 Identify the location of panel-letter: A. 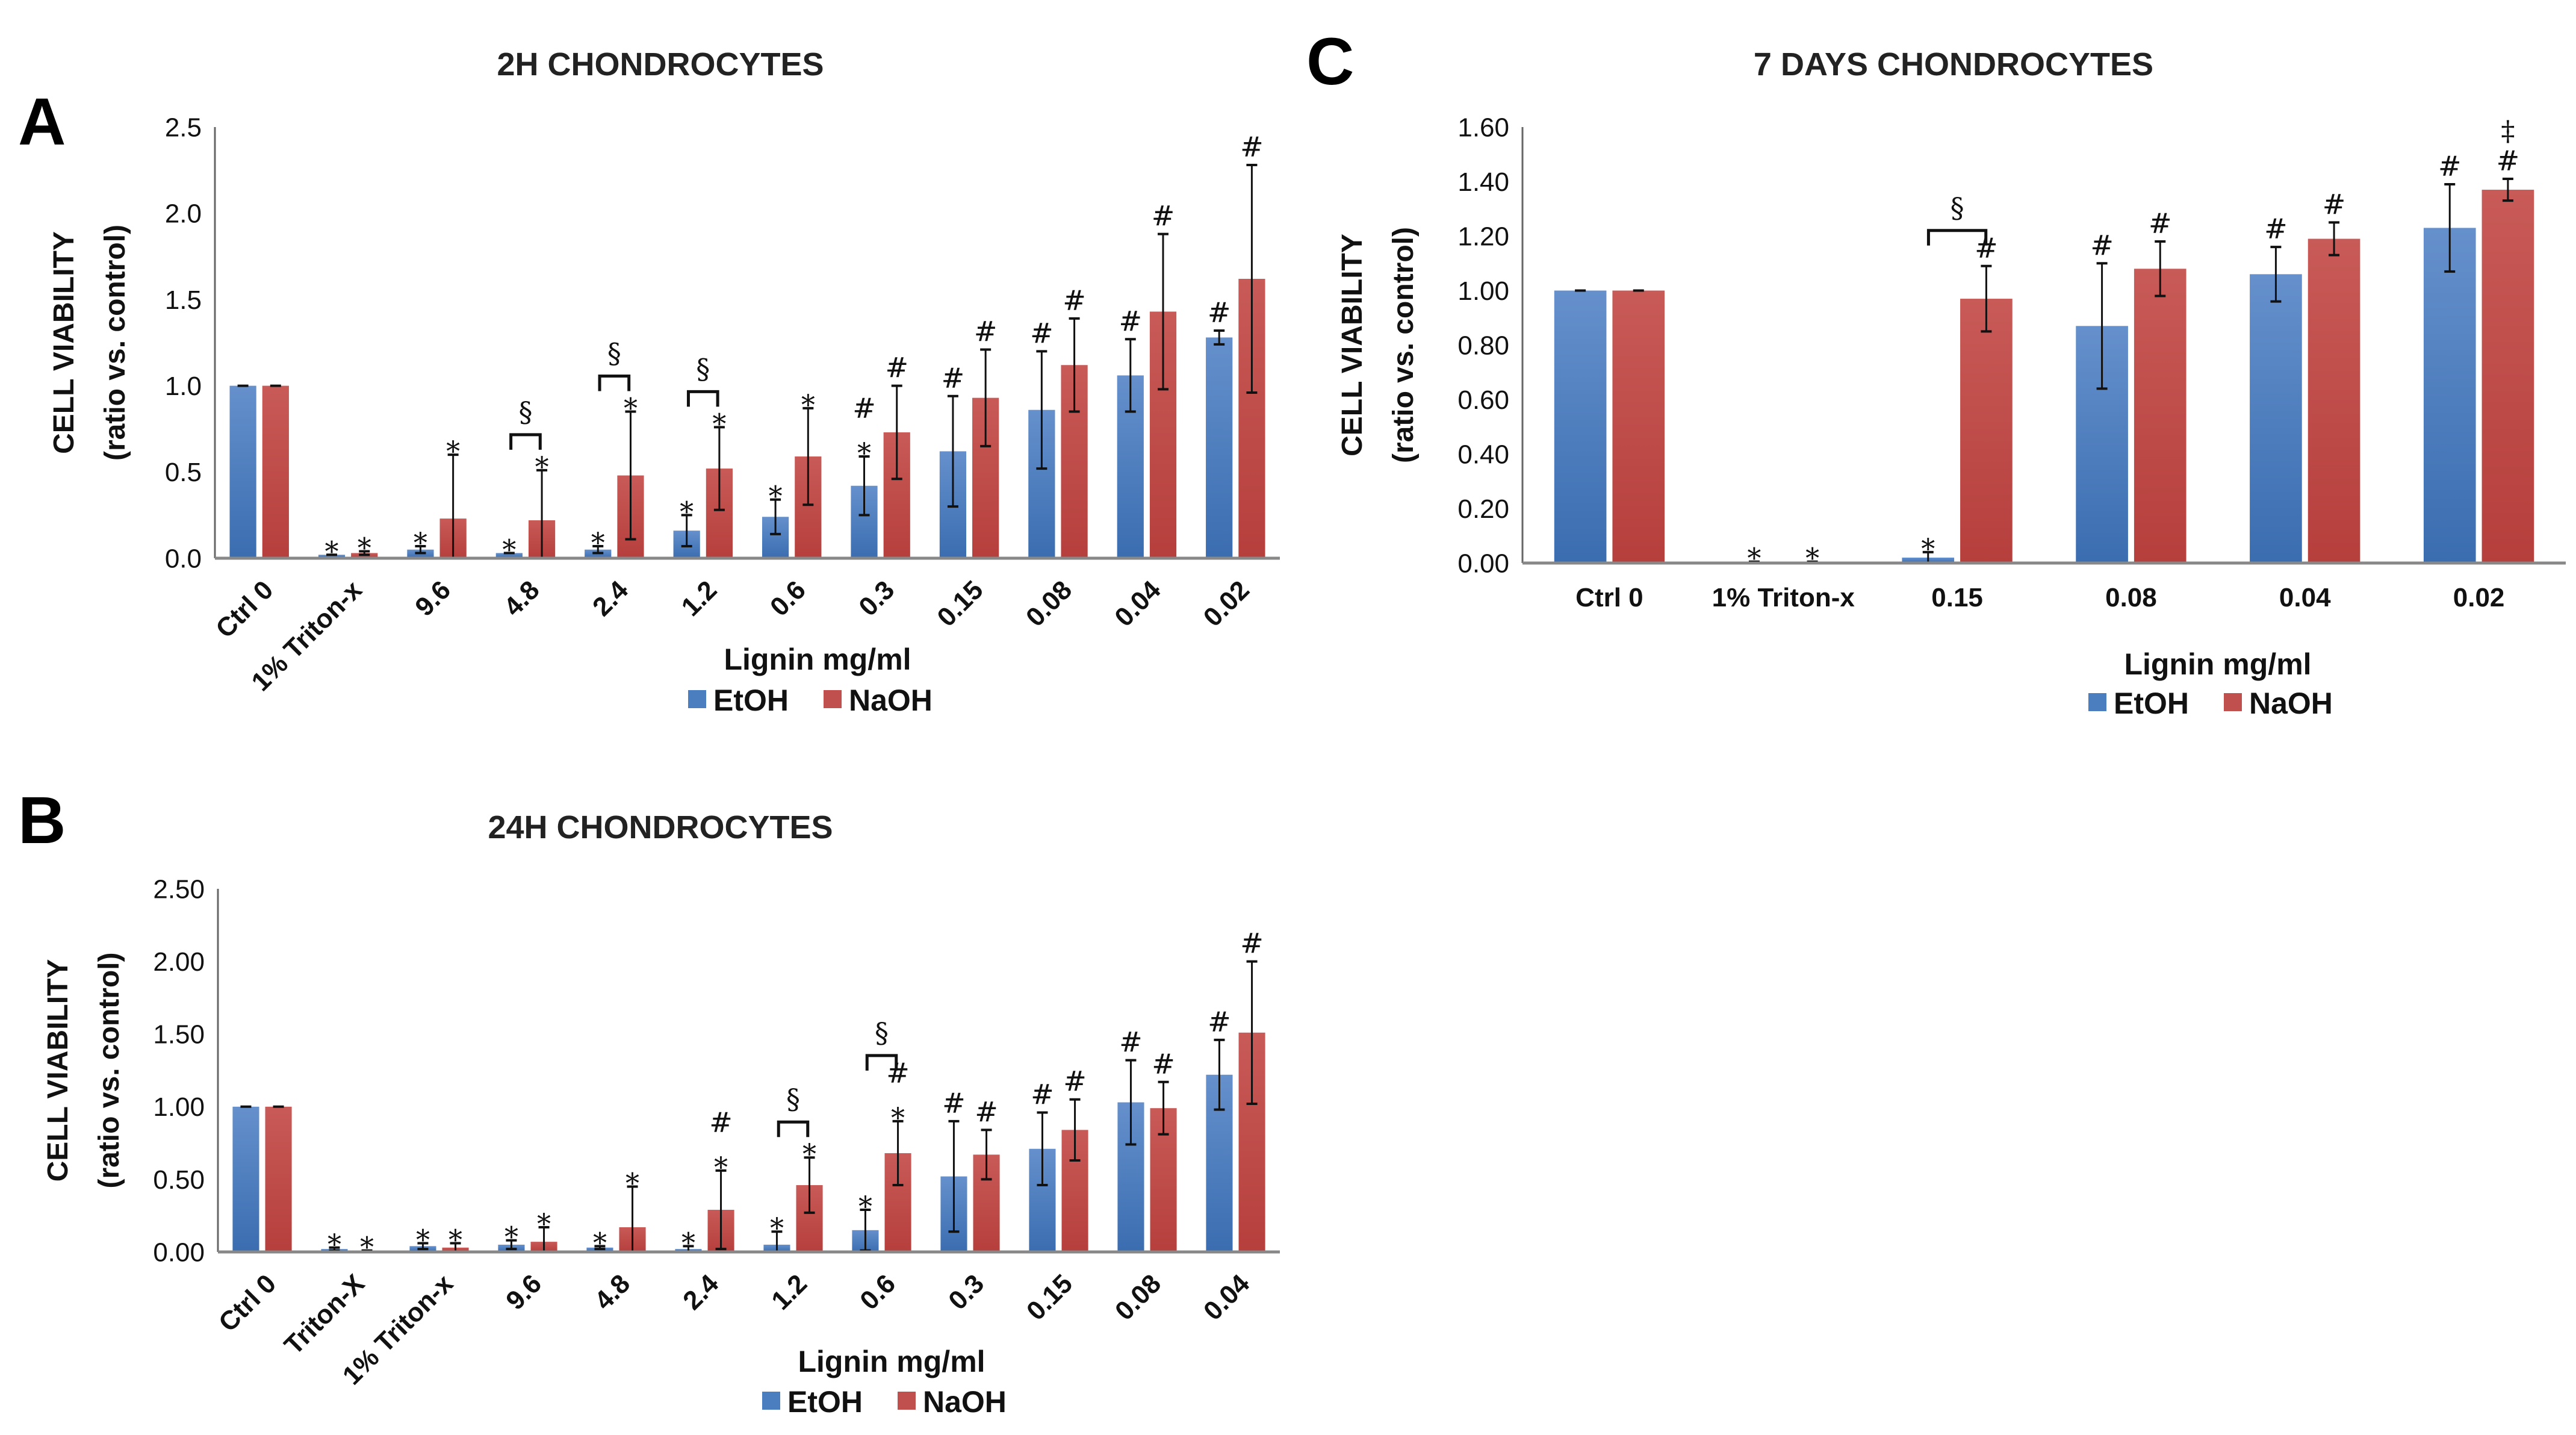
(42, 122).